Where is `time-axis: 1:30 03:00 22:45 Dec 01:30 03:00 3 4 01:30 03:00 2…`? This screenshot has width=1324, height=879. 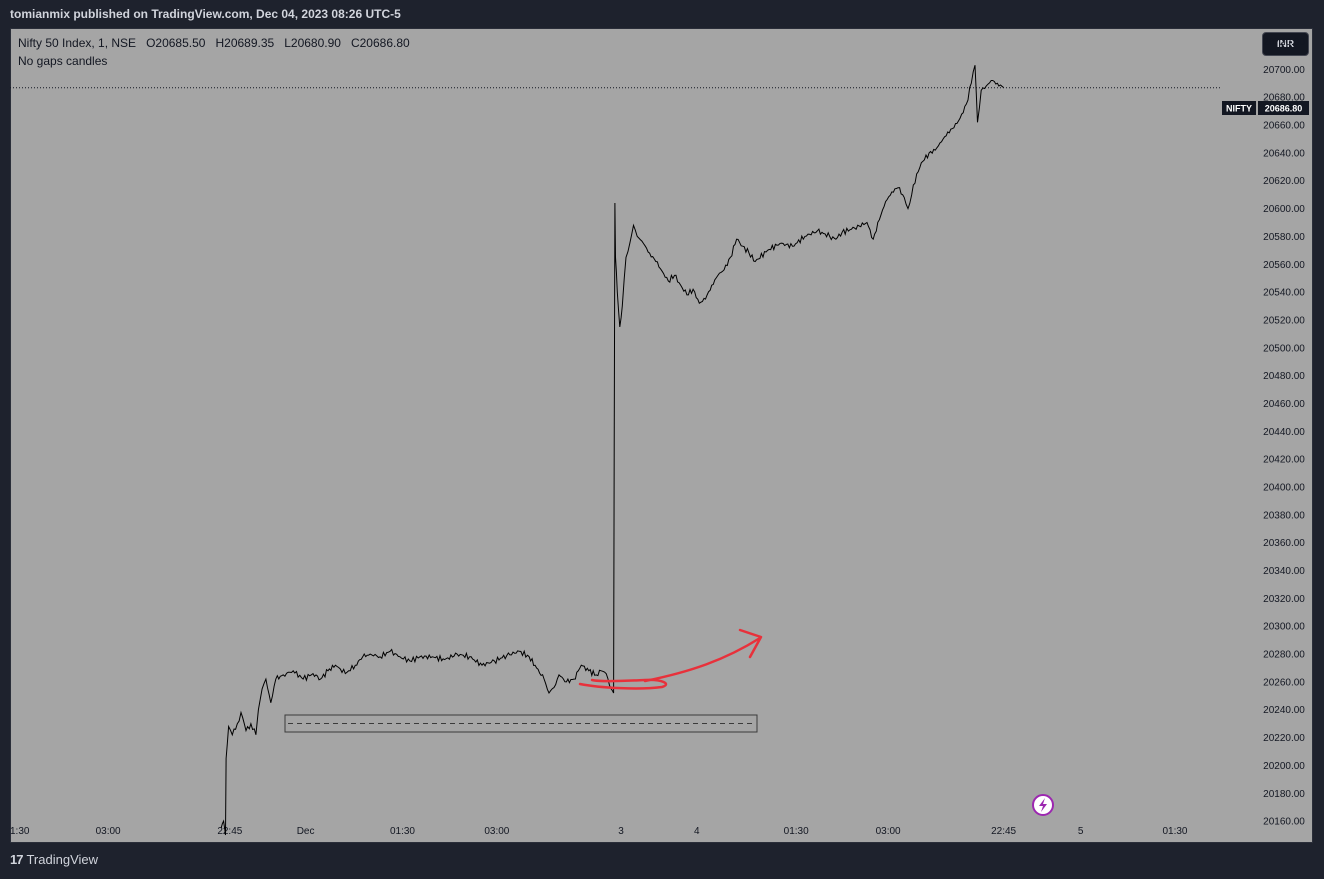
time-axis: 1:30 03:00 22:45 Dec 01:30 03:00 3 4 01:30 03:00 2… is located at coordinates (599, 831).